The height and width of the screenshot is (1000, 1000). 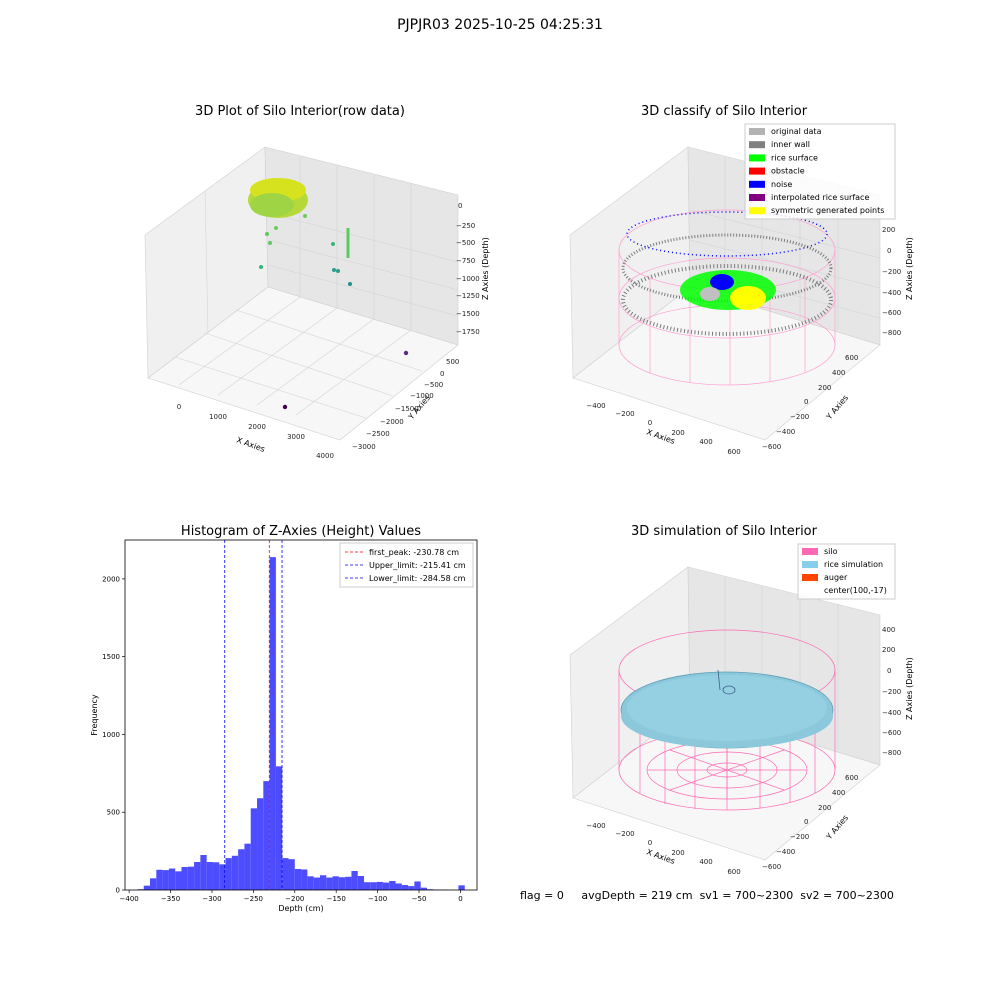 What do you see at coordinates (542, 895) in the screenshot?
I see `flag-text: flag = 0` at bounding box center [542, 895].